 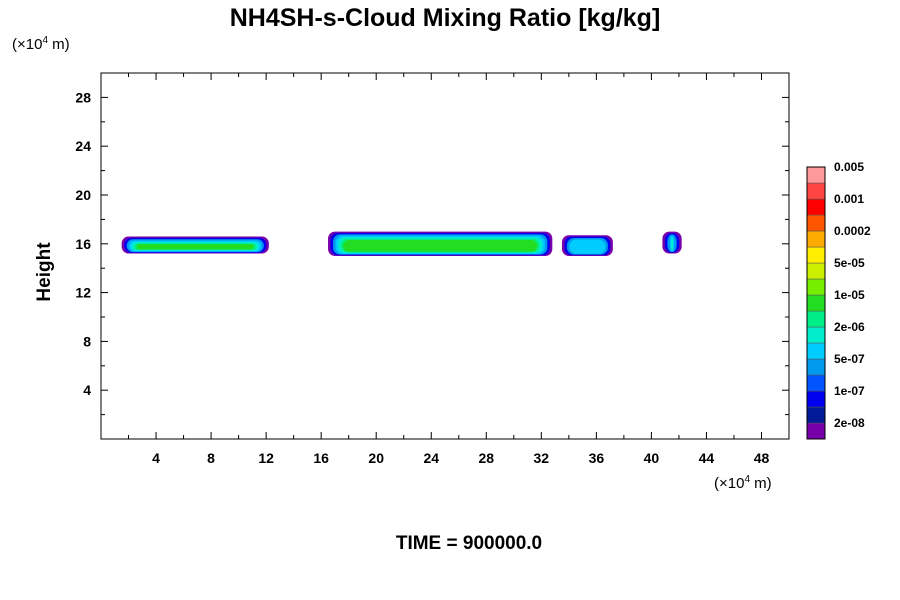 I want to click on y-tick-label: 4, so click(x=87, y=390).